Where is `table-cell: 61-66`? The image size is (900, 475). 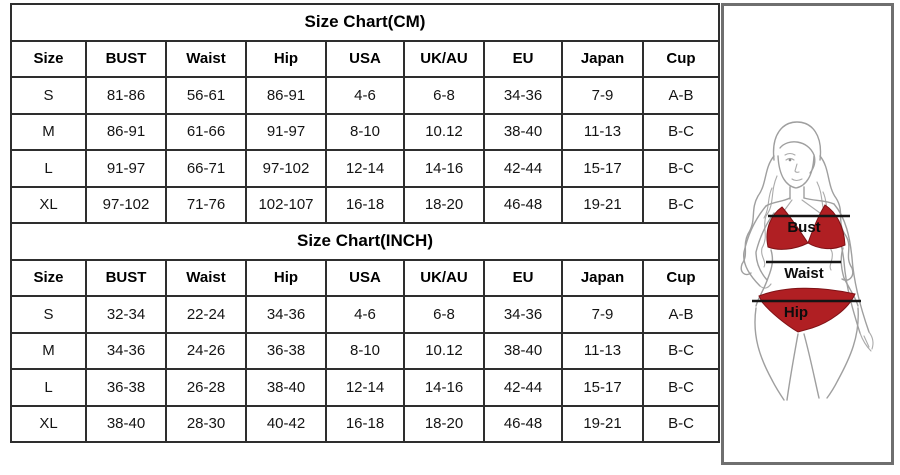 table-cell: 61-66 is located at coordinates (206, 131).